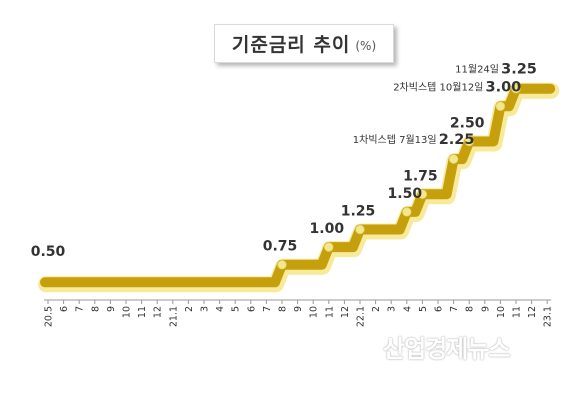 The width and height of the screenshot is (572, 401). What do you see at coordinates (291, 45) in the screenshot?
I see `chart-title: 기준금리 추이` at bounding box center [291, 45].